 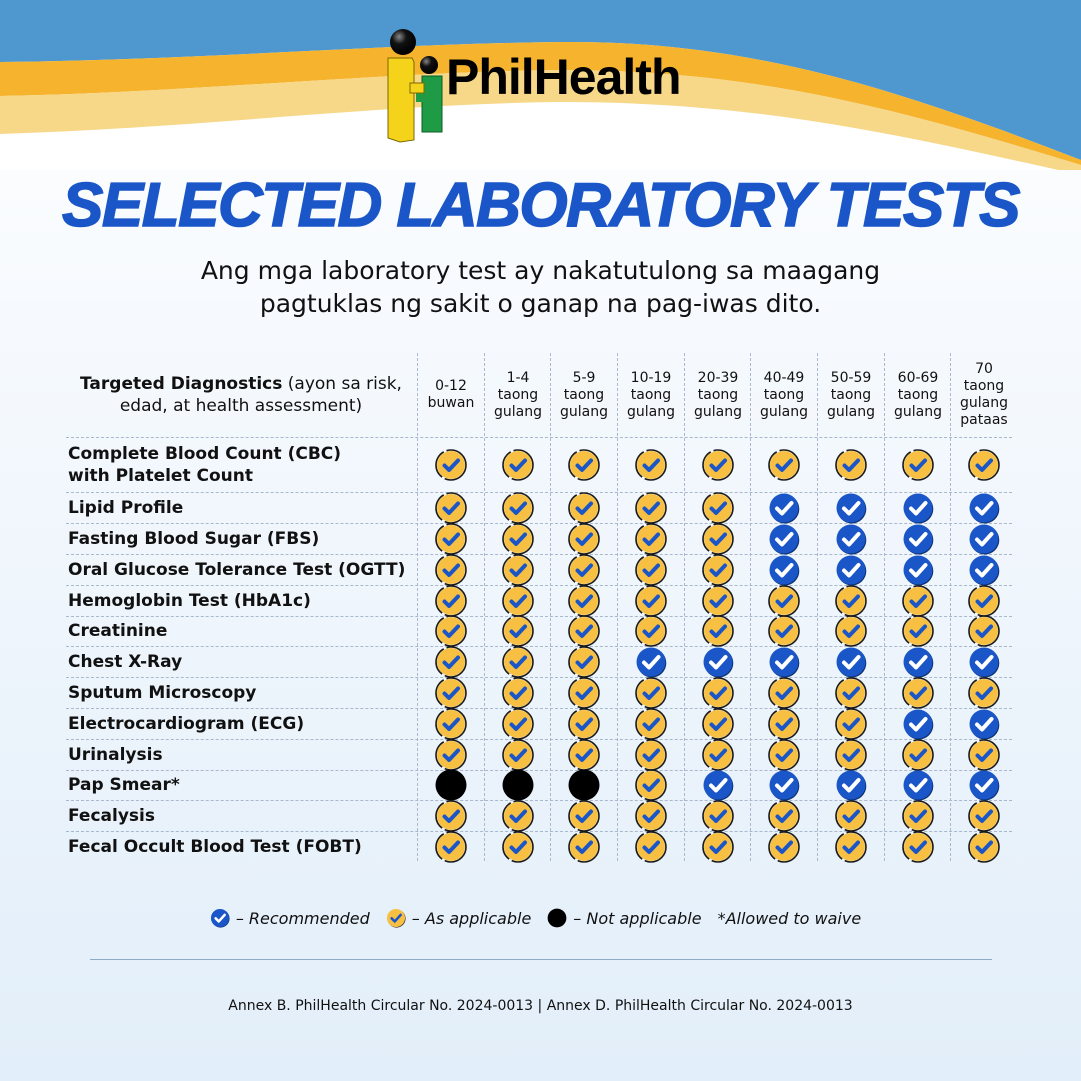 What do you see at coordinates (518, 785) in the screenshot?
I see `not-applicable-dot-icon` at bounding box center [518, 785].